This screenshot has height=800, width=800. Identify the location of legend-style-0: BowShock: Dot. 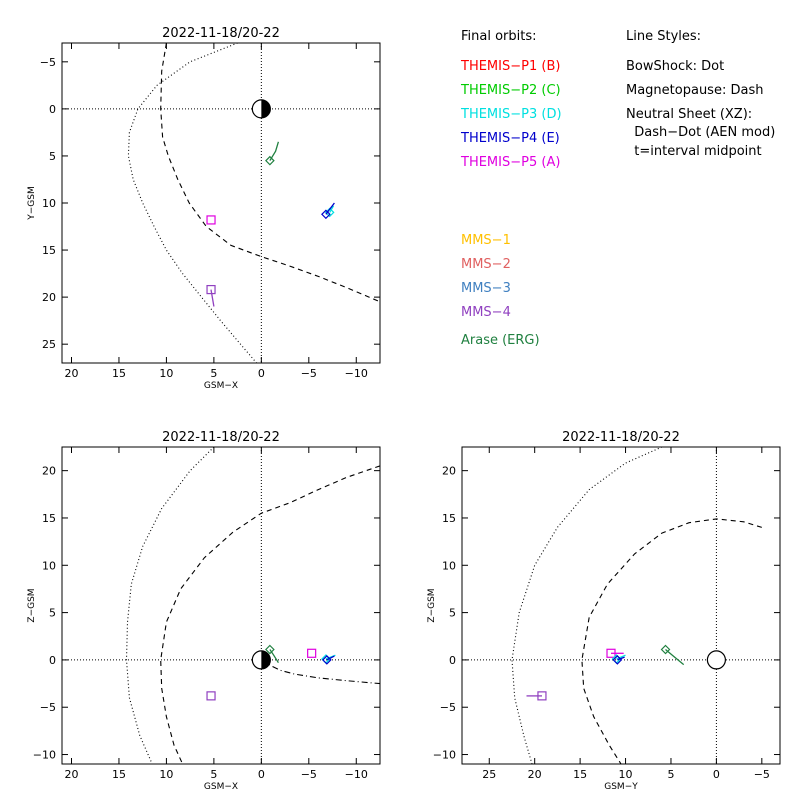
(675, 66).